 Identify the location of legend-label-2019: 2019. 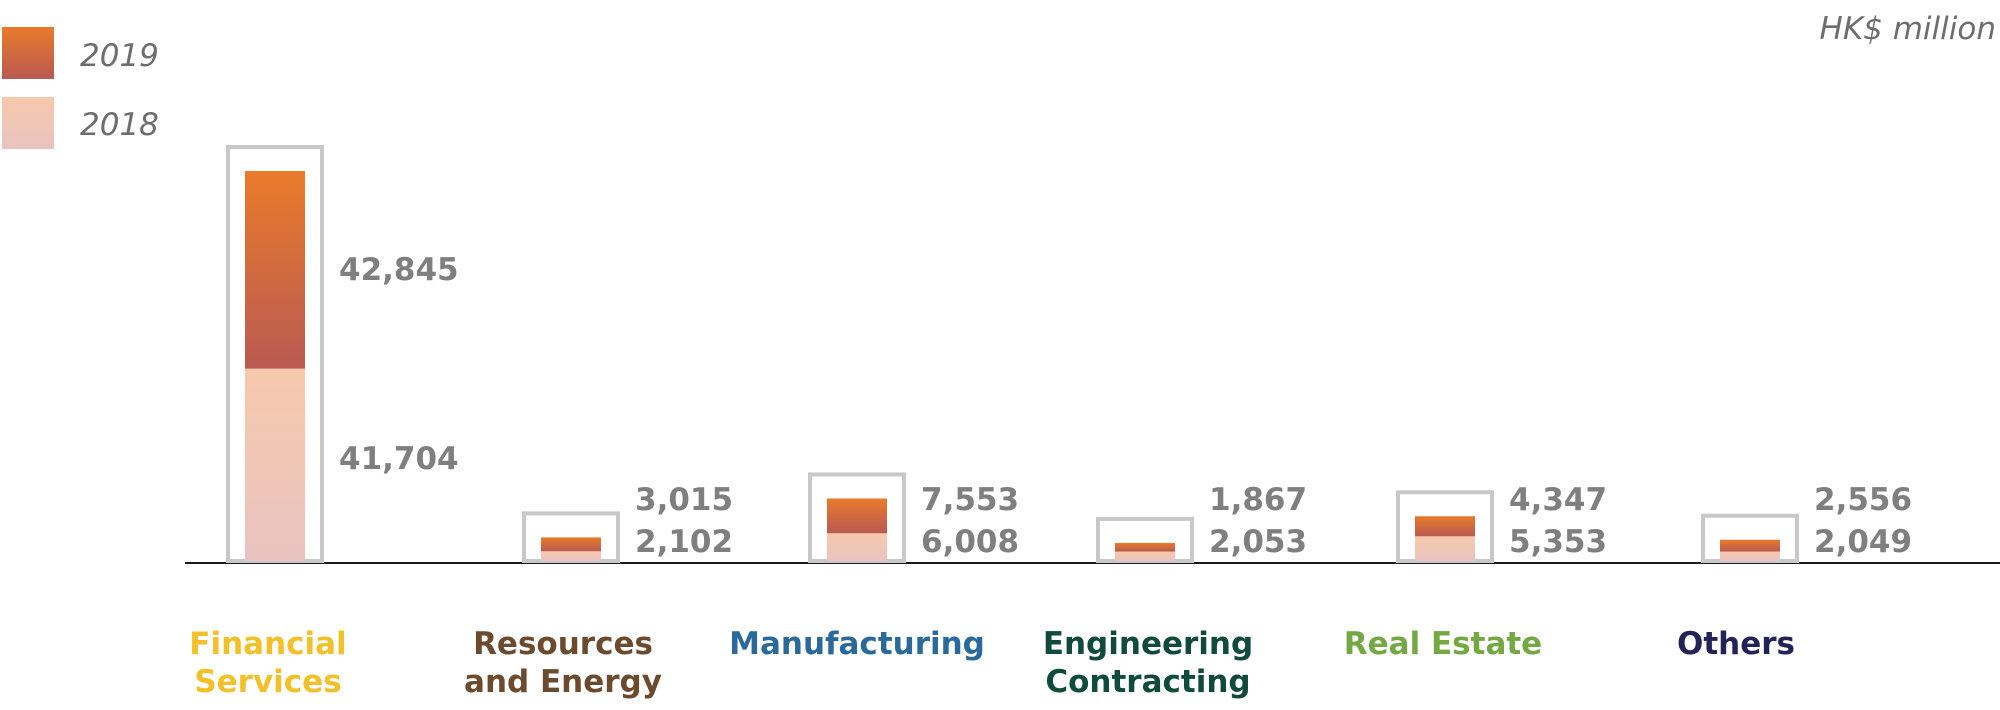
(119, 56).